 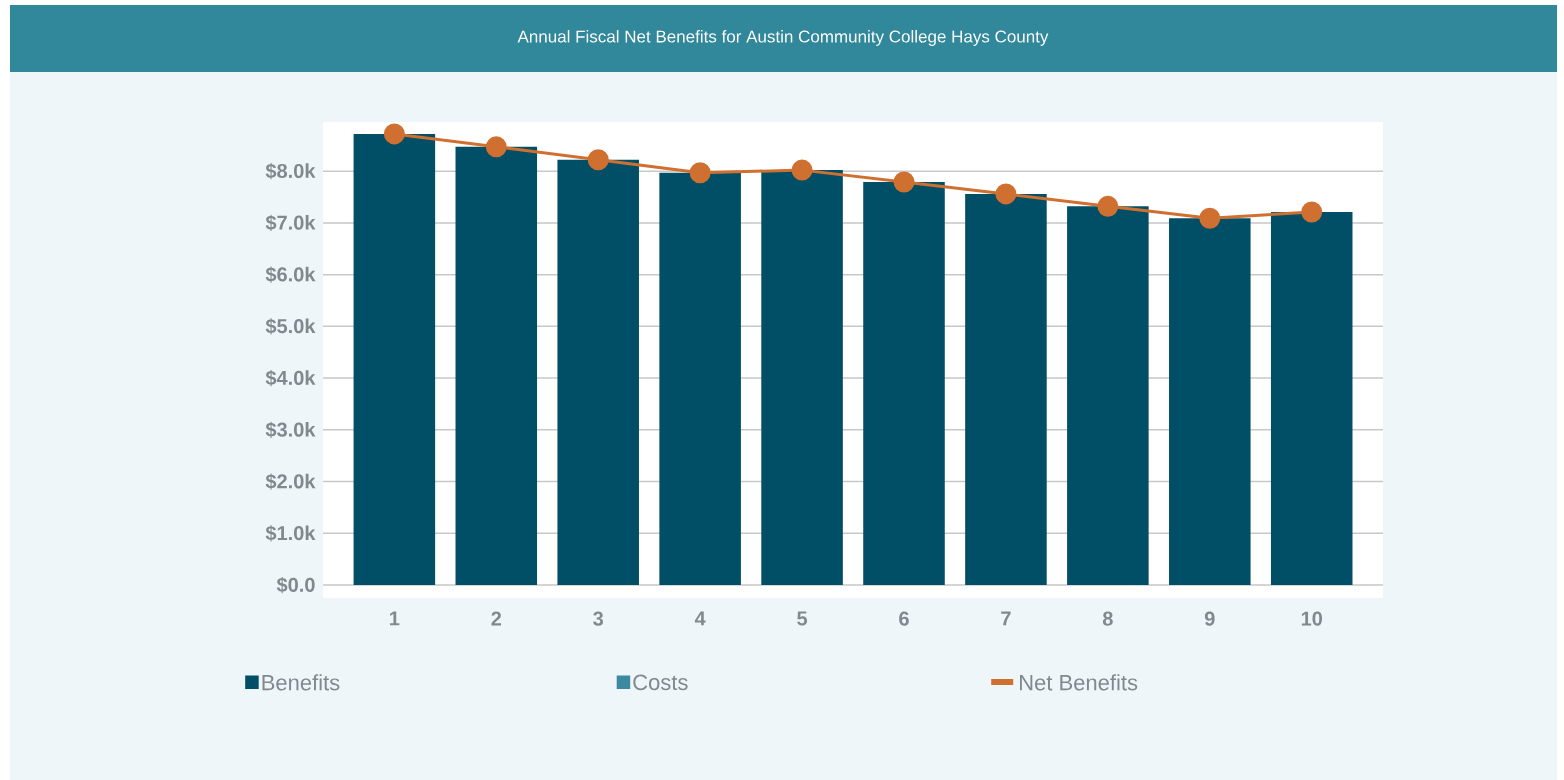 I want to click on y-tick-label: $5.0k, so click(x=290, y=326).